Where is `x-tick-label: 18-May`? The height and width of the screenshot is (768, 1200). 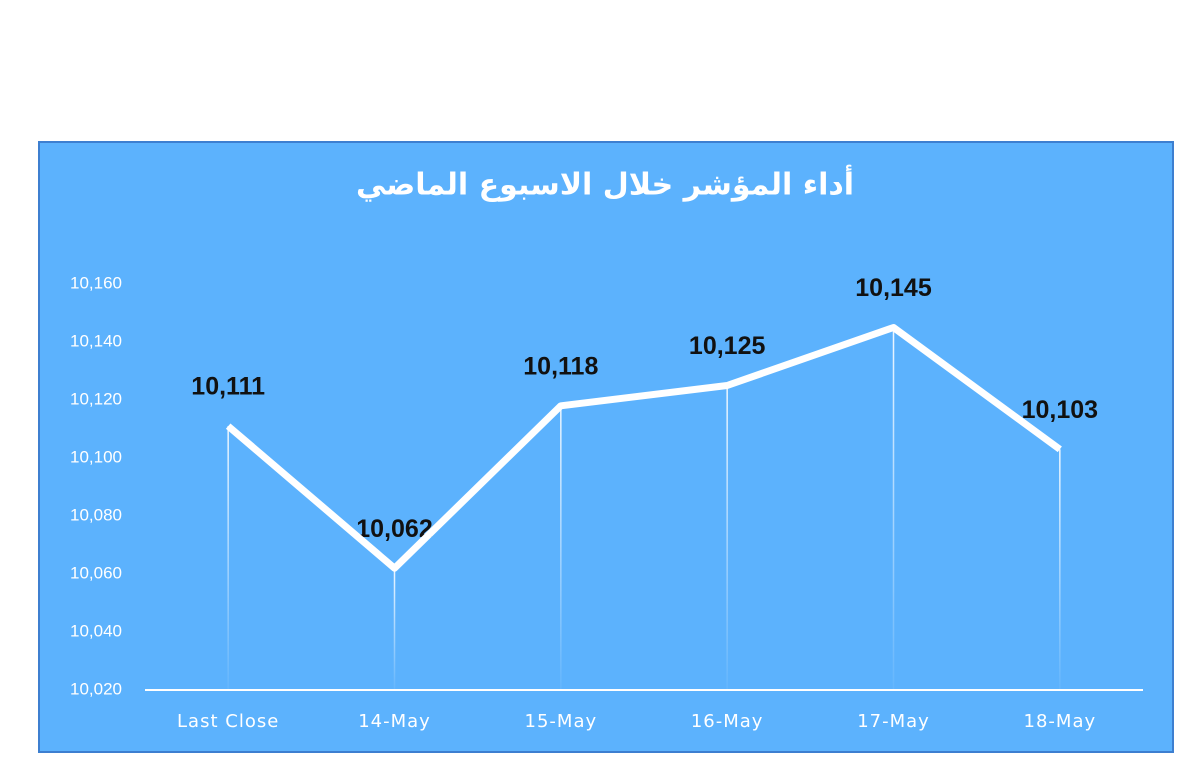
x-tick-label: 18-May is located at coordinates (1060, 721).